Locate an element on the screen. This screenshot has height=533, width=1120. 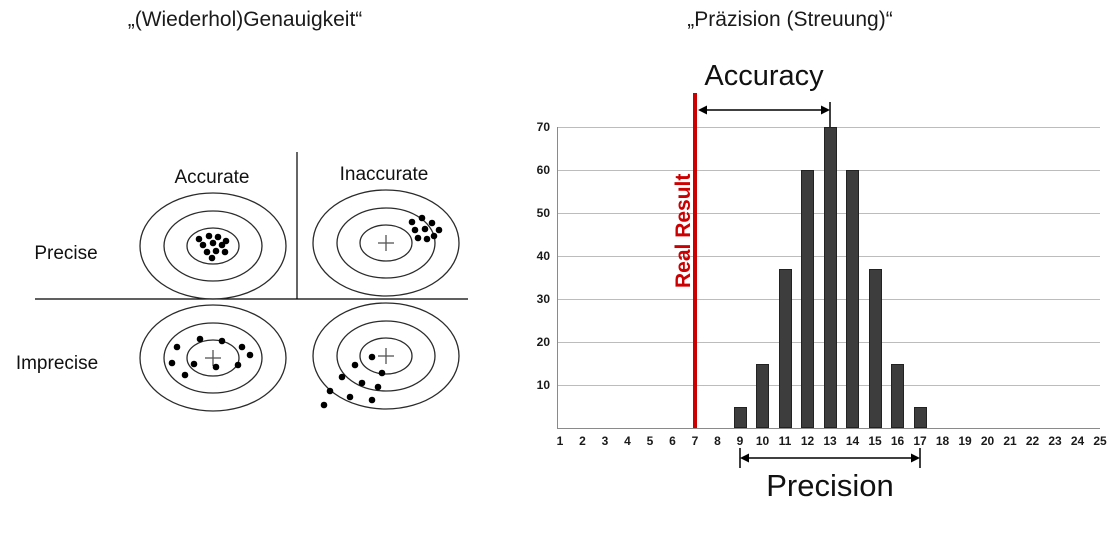
x-tick-label: 9 is located at coordinates (740, 441).